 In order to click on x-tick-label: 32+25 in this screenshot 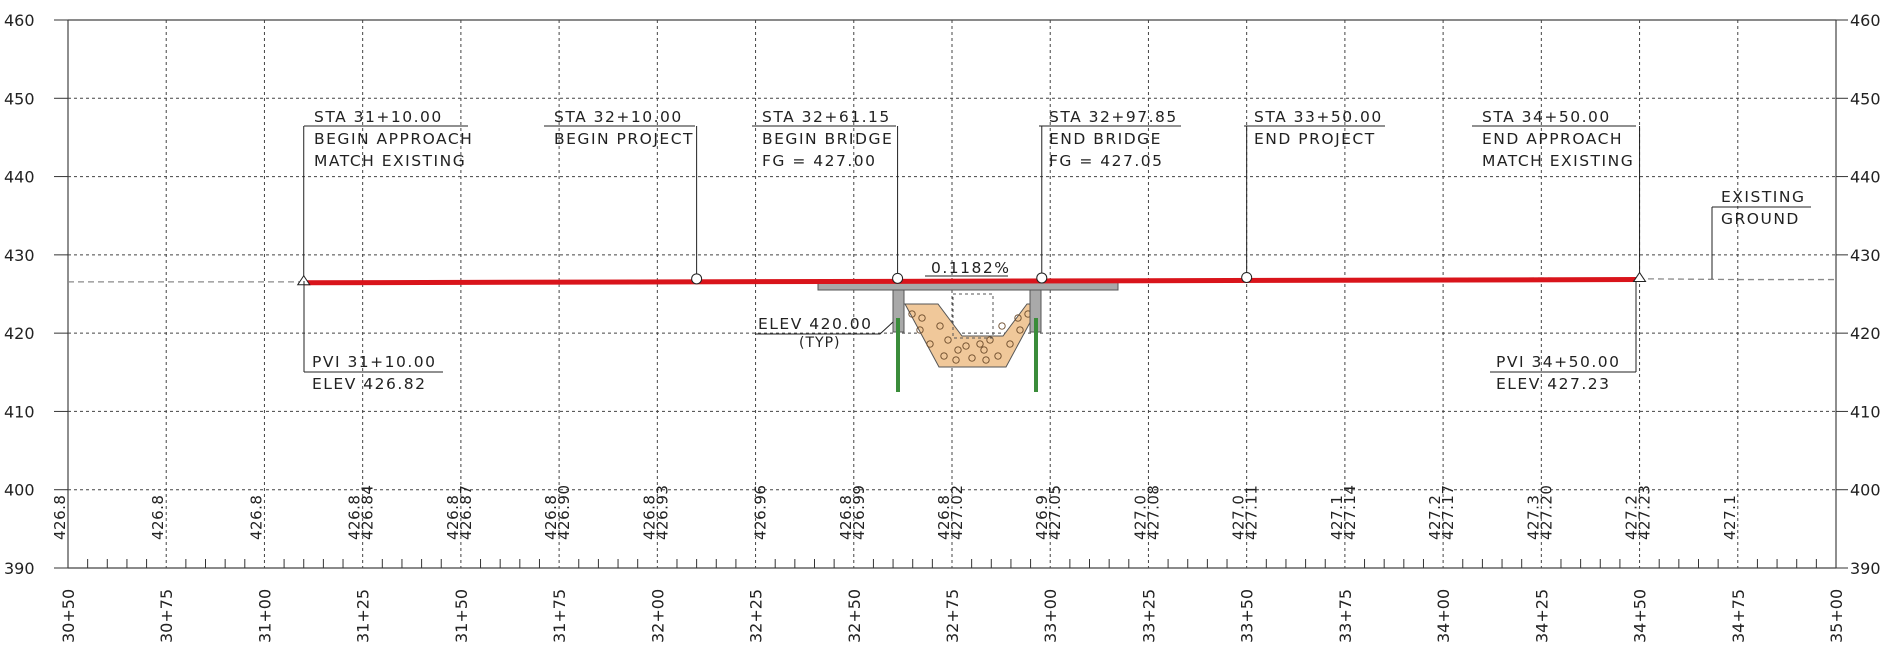, I will do `click(756, 616)`.